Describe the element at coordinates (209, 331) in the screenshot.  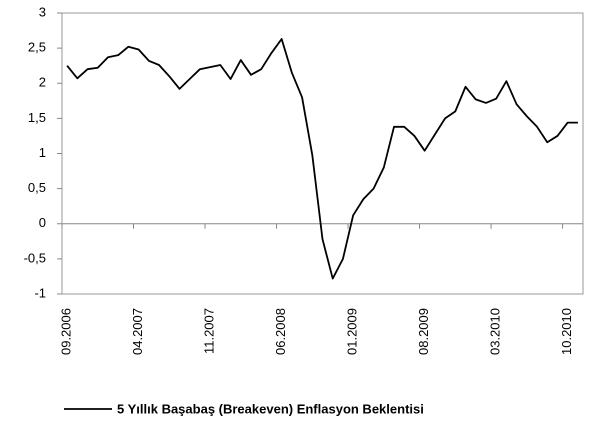
I see `x-tick-label: 11.2007` at that location.